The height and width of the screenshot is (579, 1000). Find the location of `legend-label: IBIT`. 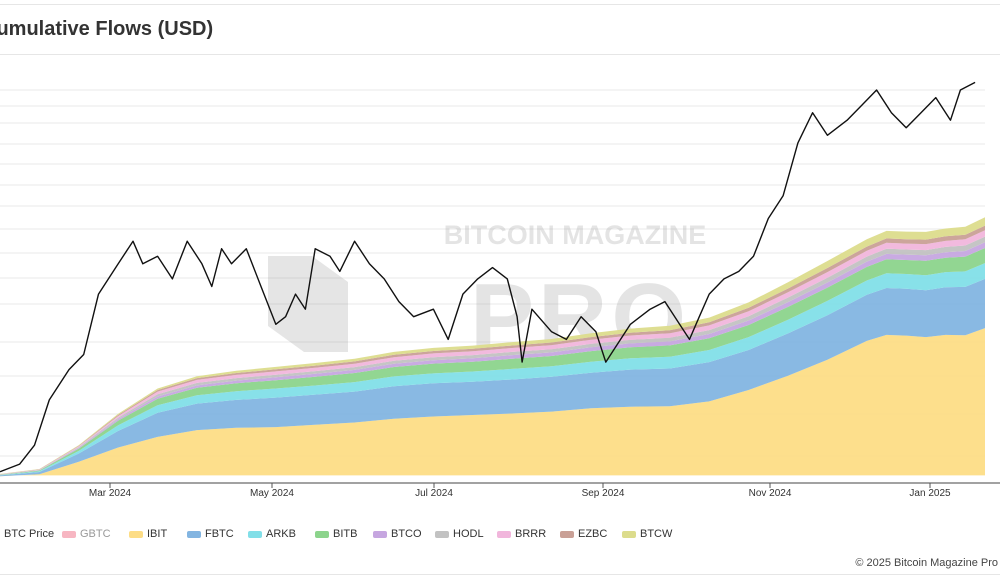

legend-label: IBIT is located at coordinates (157, 534).